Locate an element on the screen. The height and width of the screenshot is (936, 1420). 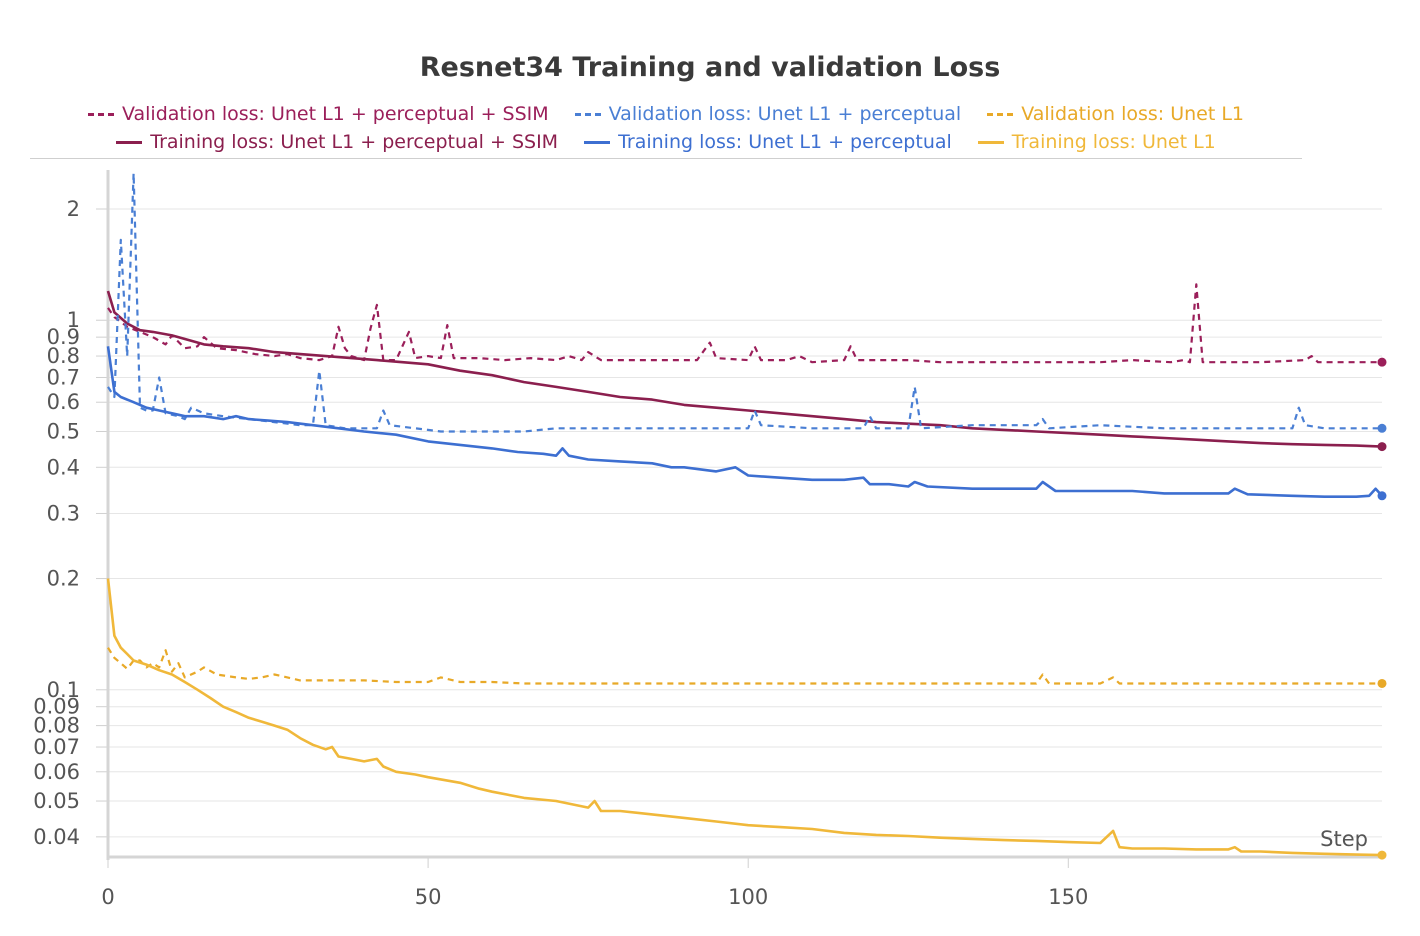
y-tick-label: 0.6 is located at coordinates (63, 402).